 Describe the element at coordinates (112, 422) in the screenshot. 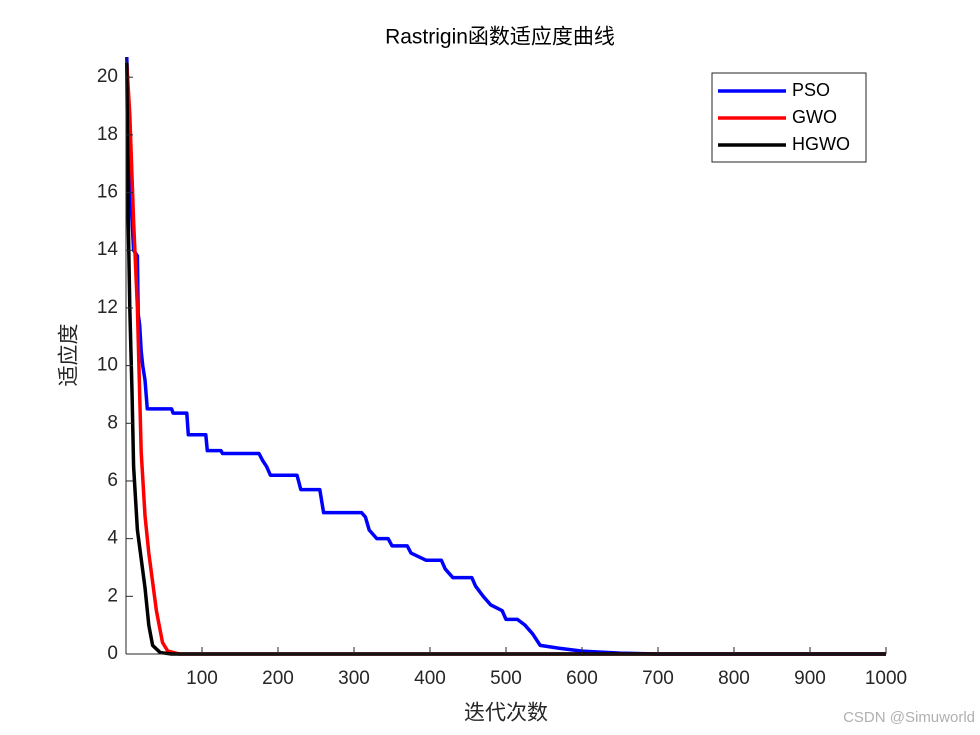

I see `y-tick-label: 8` at that location.